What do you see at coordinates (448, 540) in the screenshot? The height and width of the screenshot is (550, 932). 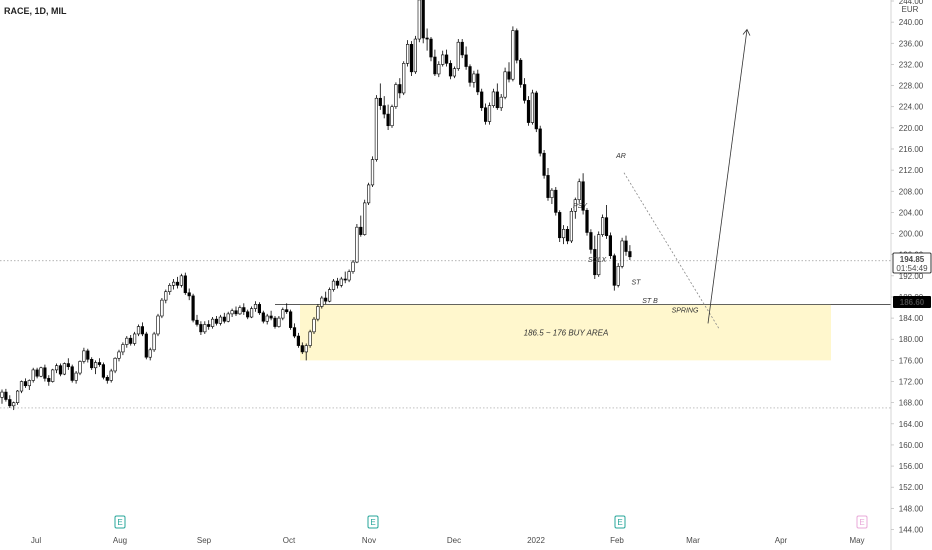 I see `time-axis: Jul Aug Sep Oct Nov Dec 2022 Feb Mar Apr May` at bounding box center [448, 540].